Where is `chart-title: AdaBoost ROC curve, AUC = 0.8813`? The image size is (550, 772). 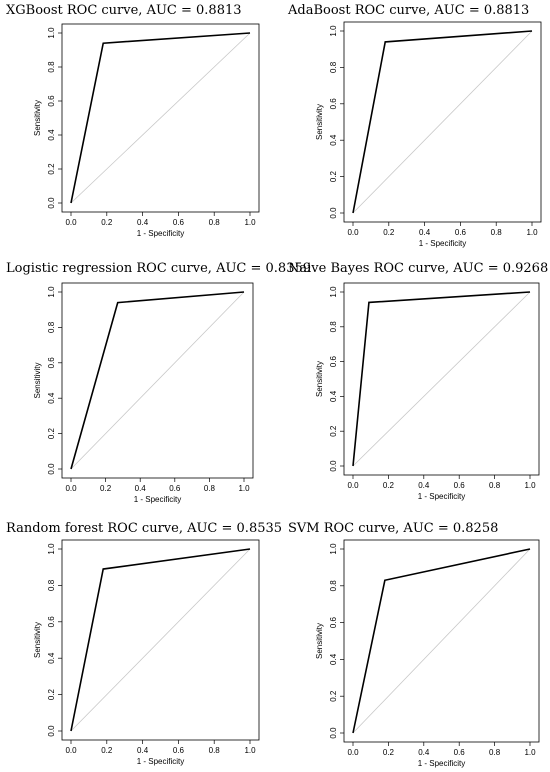 chart-title: AdaBoost ROC curve, AUC = 0.8813 is located at coordinates (409, 10).